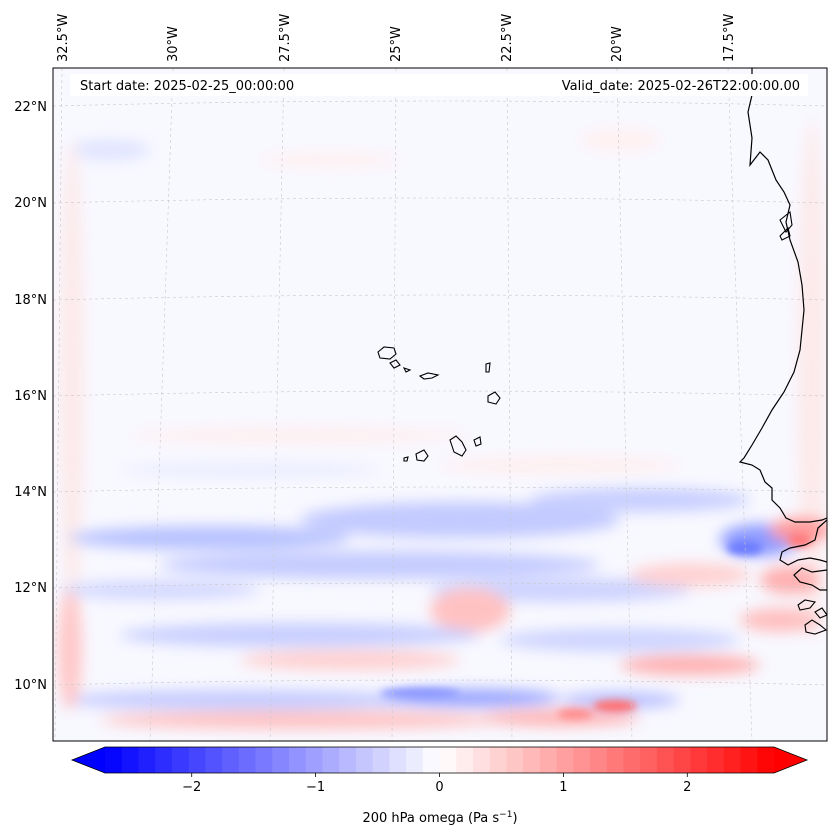 This screenshot has height=839, width=837. I want to click on colorbar-tick-label: −2, so click(191, 787).